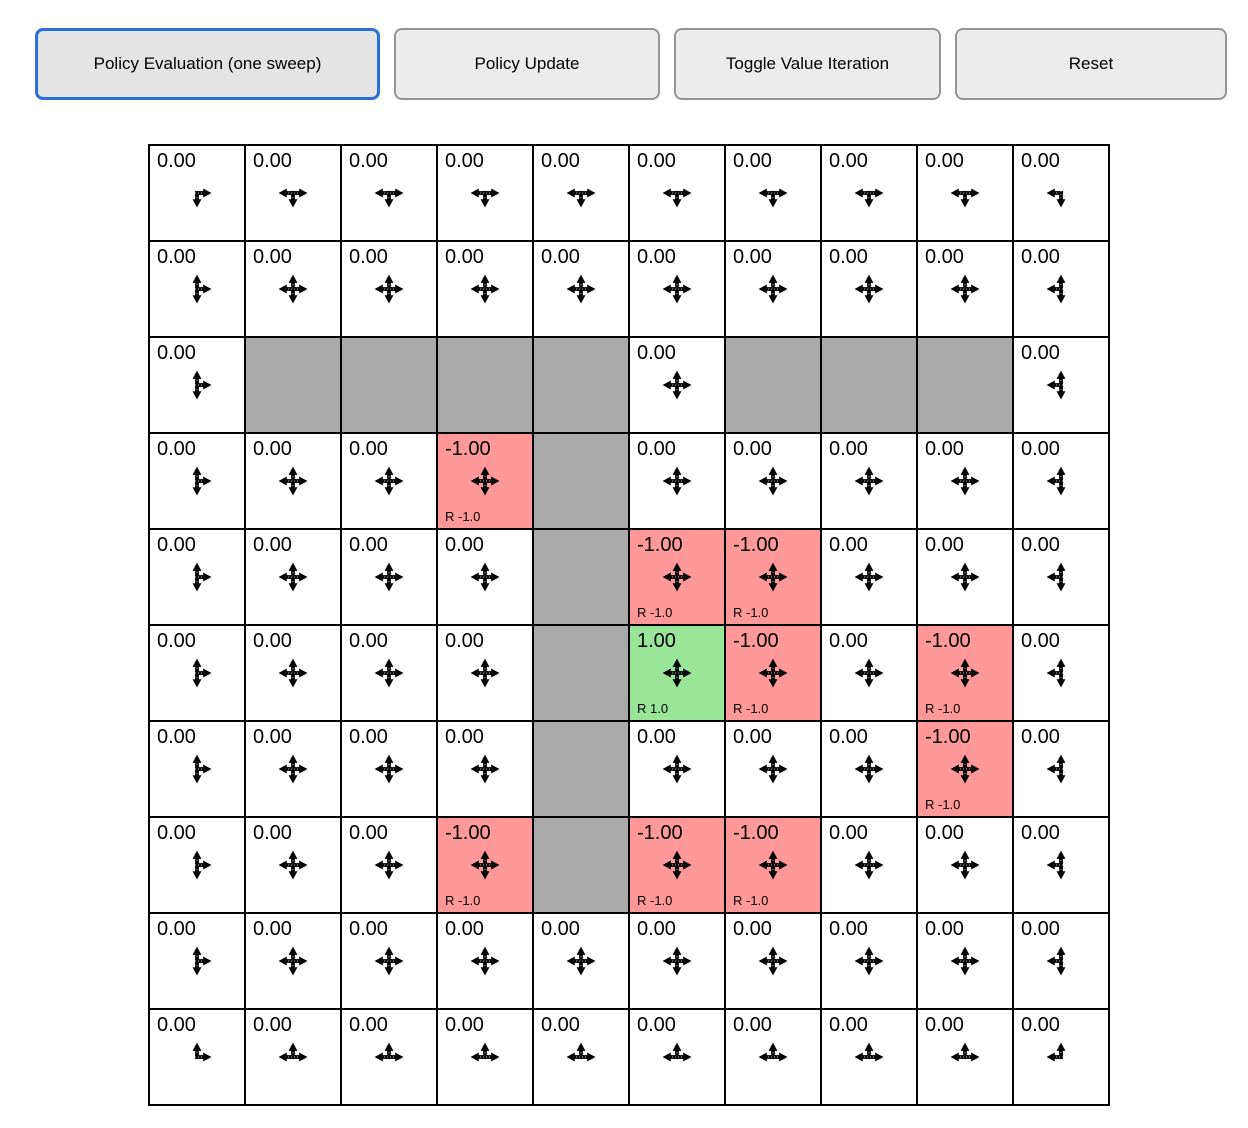  What do you see at coordinates (1061, 1057) in the screenshot?
I see `cell-r9-c9: 0.00` at bounding box center [1061, 1057].